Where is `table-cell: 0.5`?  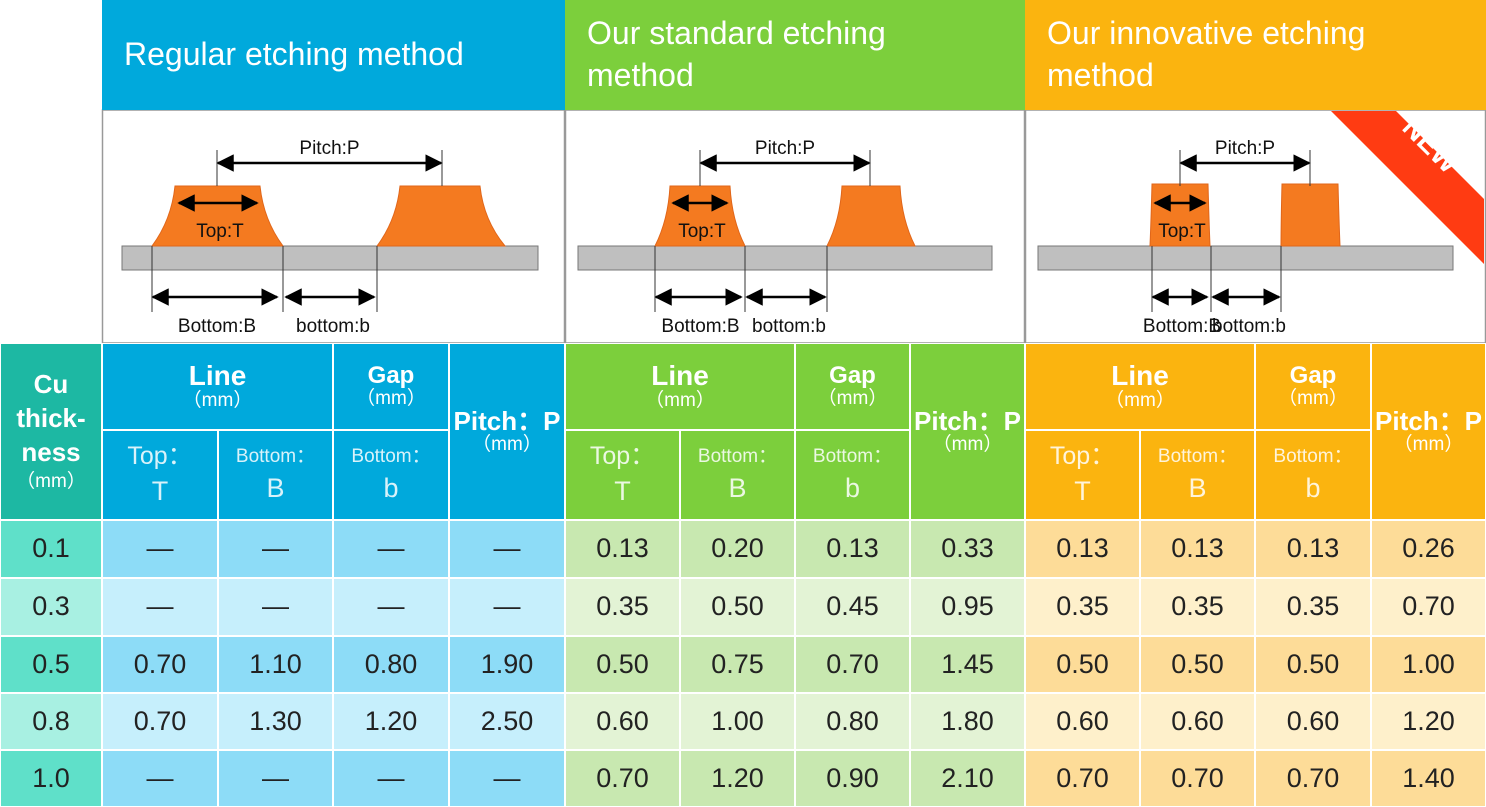 table-cell: 0.5 is located at coordinates (51, 664).